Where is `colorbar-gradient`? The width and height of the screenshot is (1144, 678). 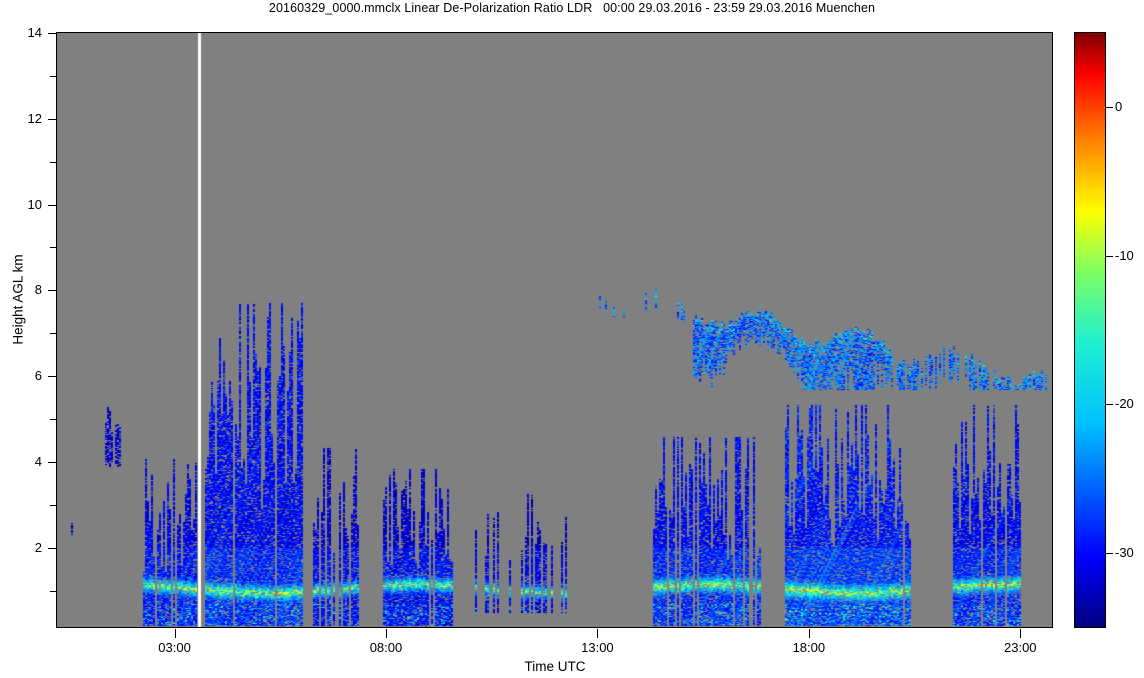 colorbar-gradient is located at coordinates (1090, 330).